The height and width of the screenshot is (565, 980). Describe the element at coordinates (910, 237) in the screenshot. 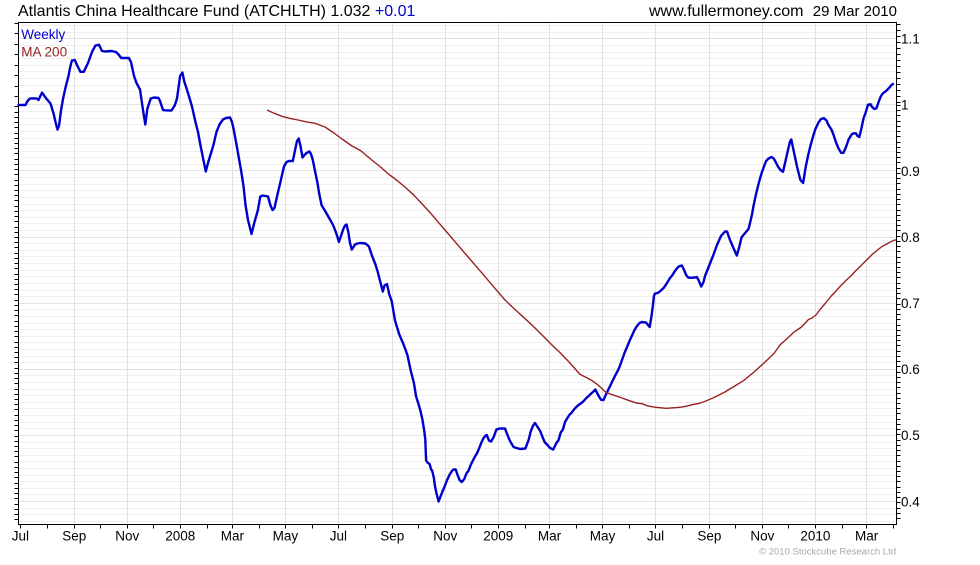

I see `svg-text: 0.8` at that location.